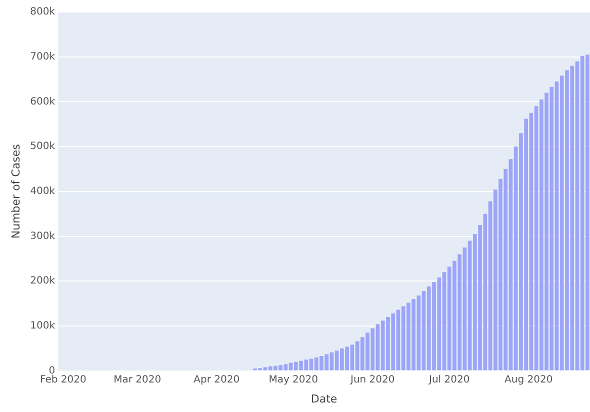  What do you see at coordinates (15, 191) in the screenshot?
I see `y-axis-title: Number of Cases` at bounding box center [15, 191].